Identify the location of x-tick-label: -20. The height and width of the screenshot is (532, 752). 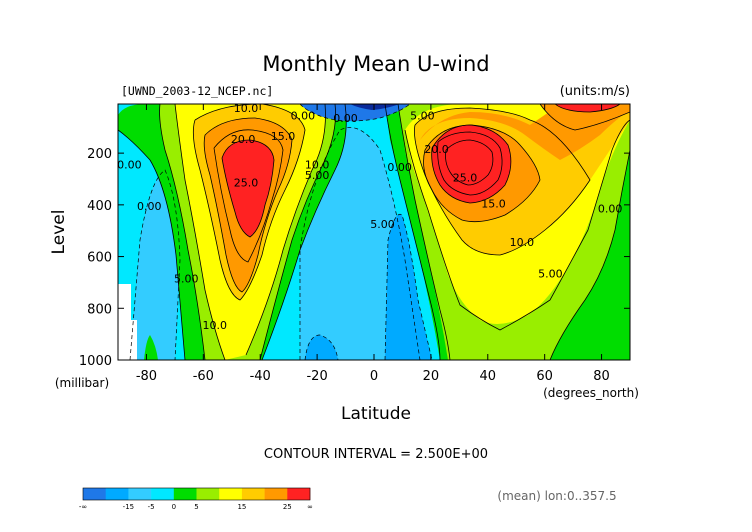
(316, 376).